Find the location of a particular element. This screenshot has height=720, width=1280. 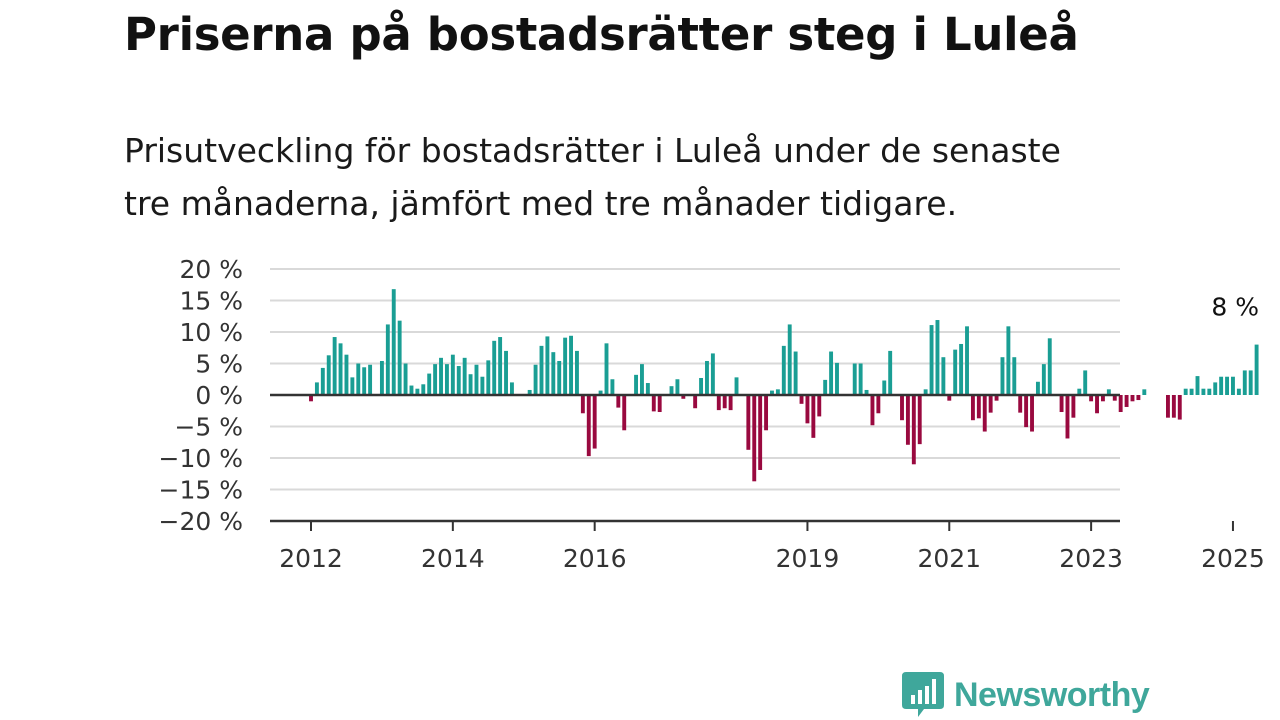

y-tick-label: −10 % is located at coordinates (201, 458).